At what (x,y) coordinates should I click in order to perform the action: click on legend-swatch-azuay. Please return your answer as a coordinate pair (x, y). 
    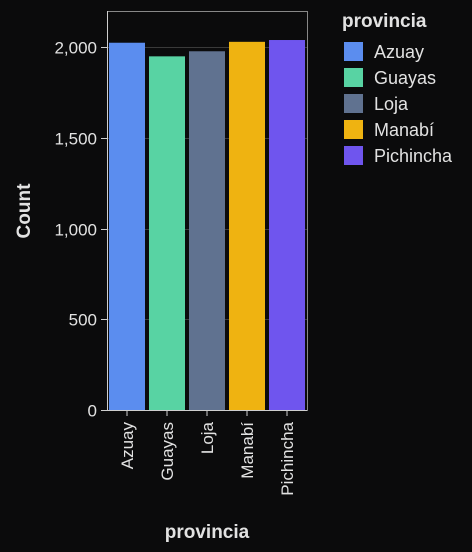
    Looking at the image, I should click on (353, 51).